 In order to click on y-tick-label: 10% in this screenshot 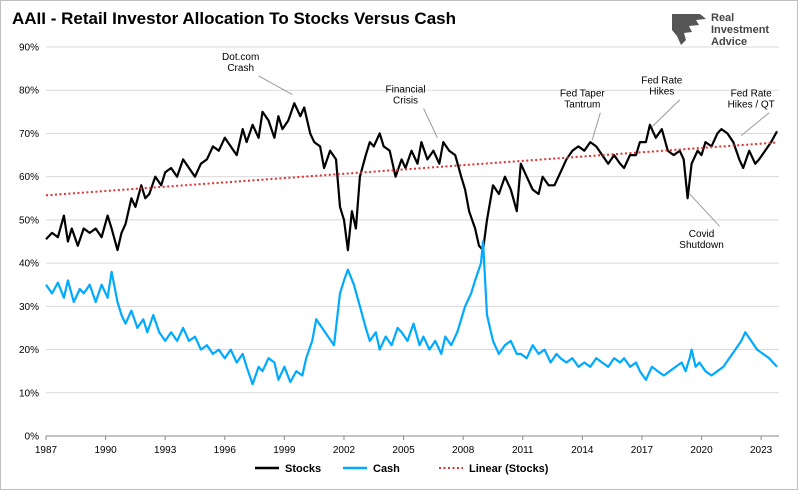, I will do `click(29, 393)`.